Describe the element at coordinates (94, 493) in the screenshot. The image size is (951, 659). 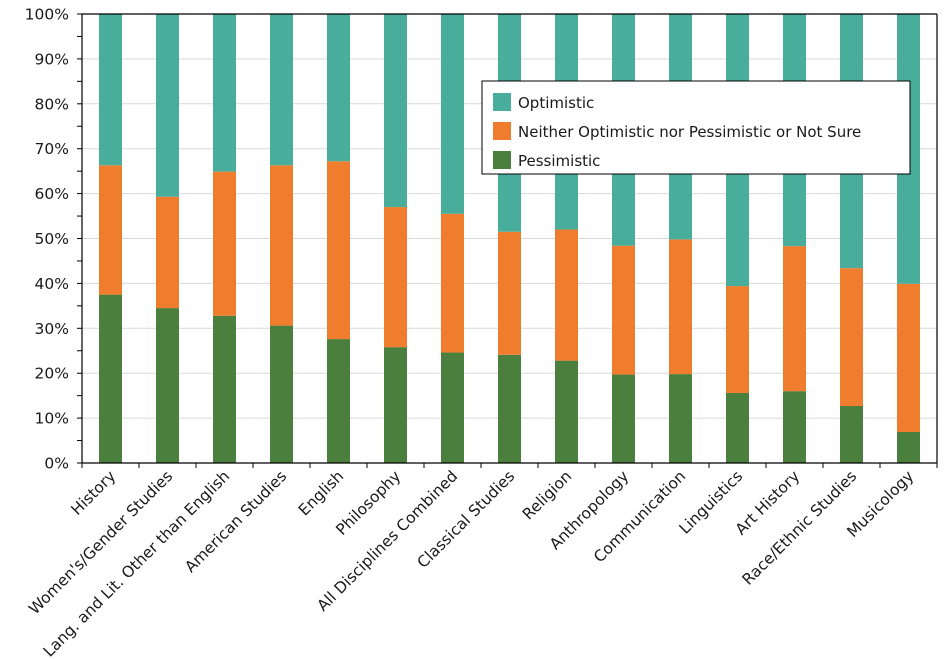
I see `x-category-label: History` at that location.